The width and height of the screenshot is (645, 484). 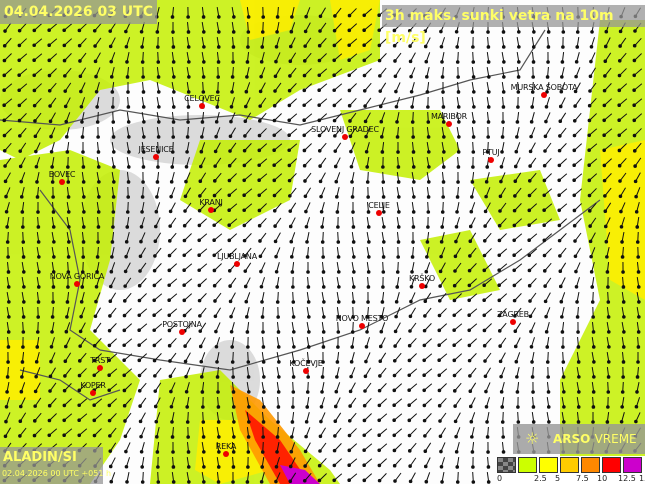 I want to click on arso-logo: ☼ ARSO VREME, so click(x=579, y=439).